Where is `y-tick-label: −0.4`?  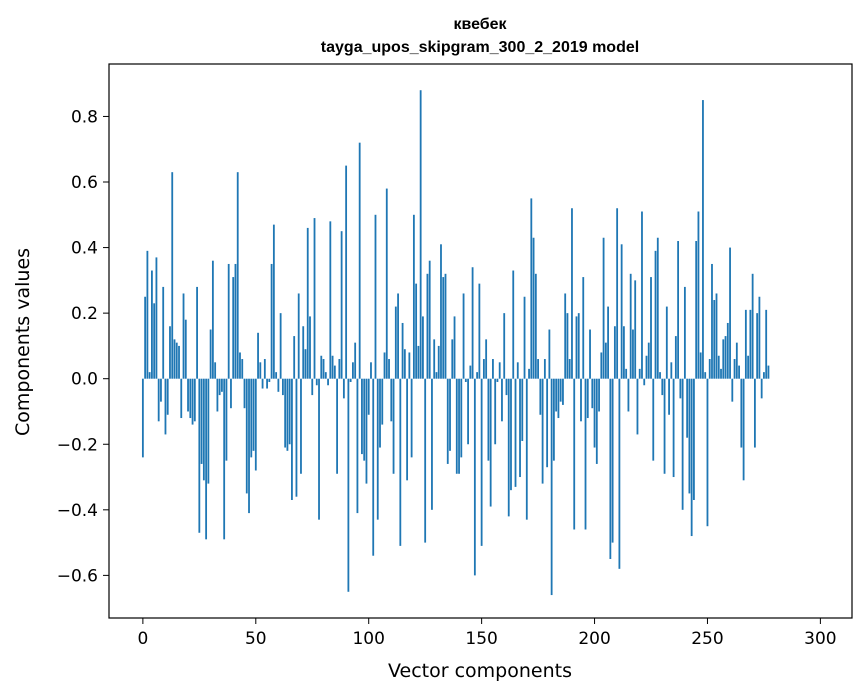 y-tick-label: −0.4 is located at coordinates (77, 511).